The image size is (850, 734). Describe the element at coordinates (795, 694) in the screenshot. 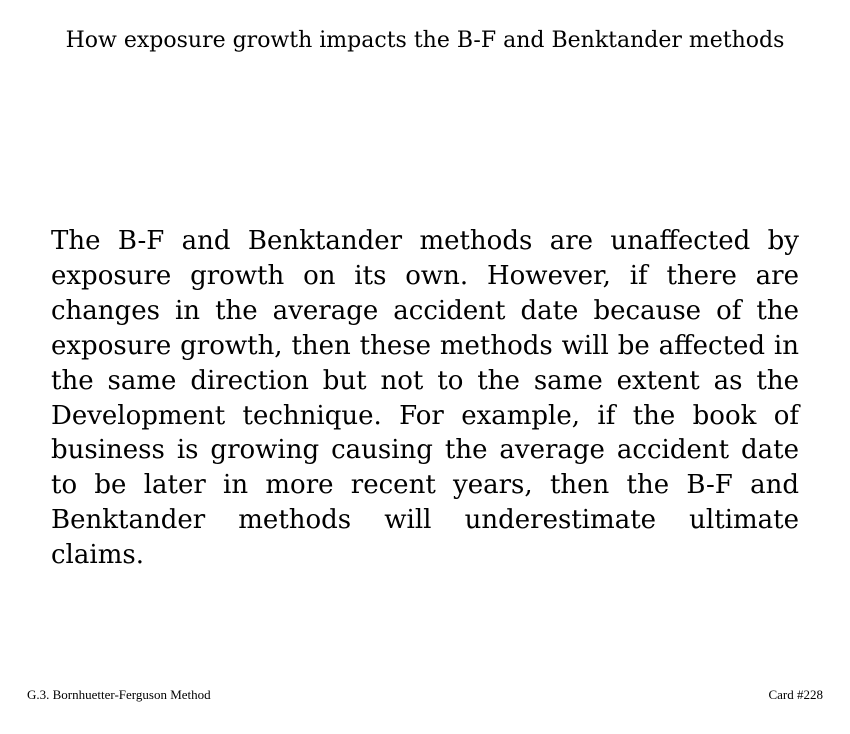

I see `footer-card-number: Card #228` at that location.